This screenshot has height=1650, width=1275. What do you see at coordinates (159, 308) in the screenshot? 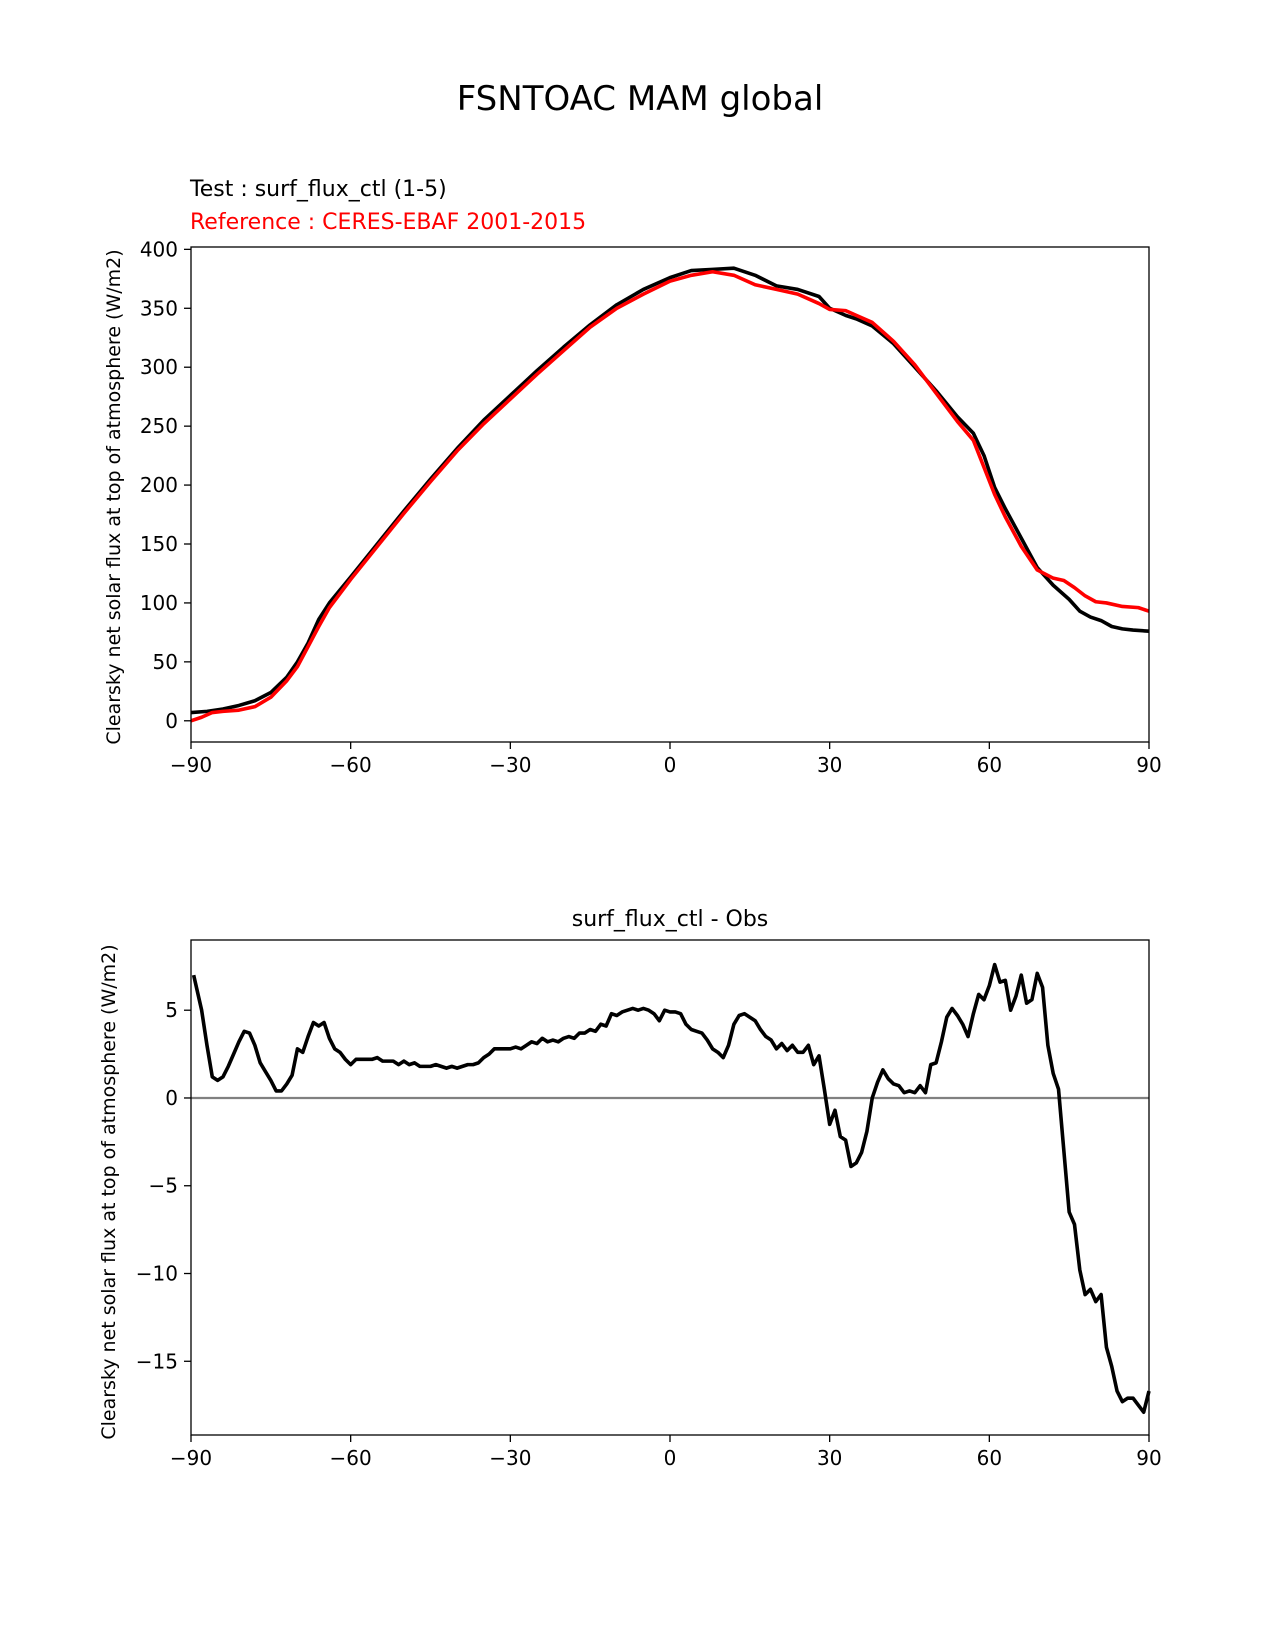
I see `y-tick-label: 350` at bounding box center [159, 308].